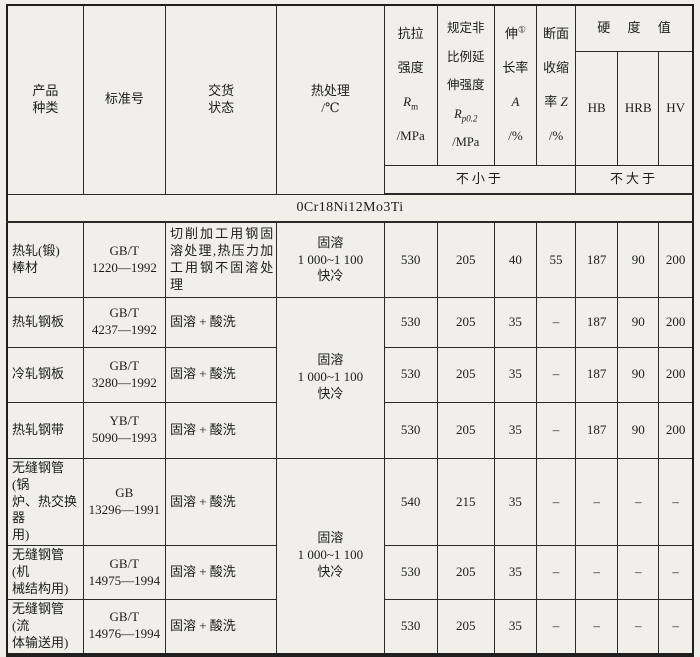  Describe the element at coordinates (638, 108) in the screenshot. I see `col-header-hrb: HRB` at that location.